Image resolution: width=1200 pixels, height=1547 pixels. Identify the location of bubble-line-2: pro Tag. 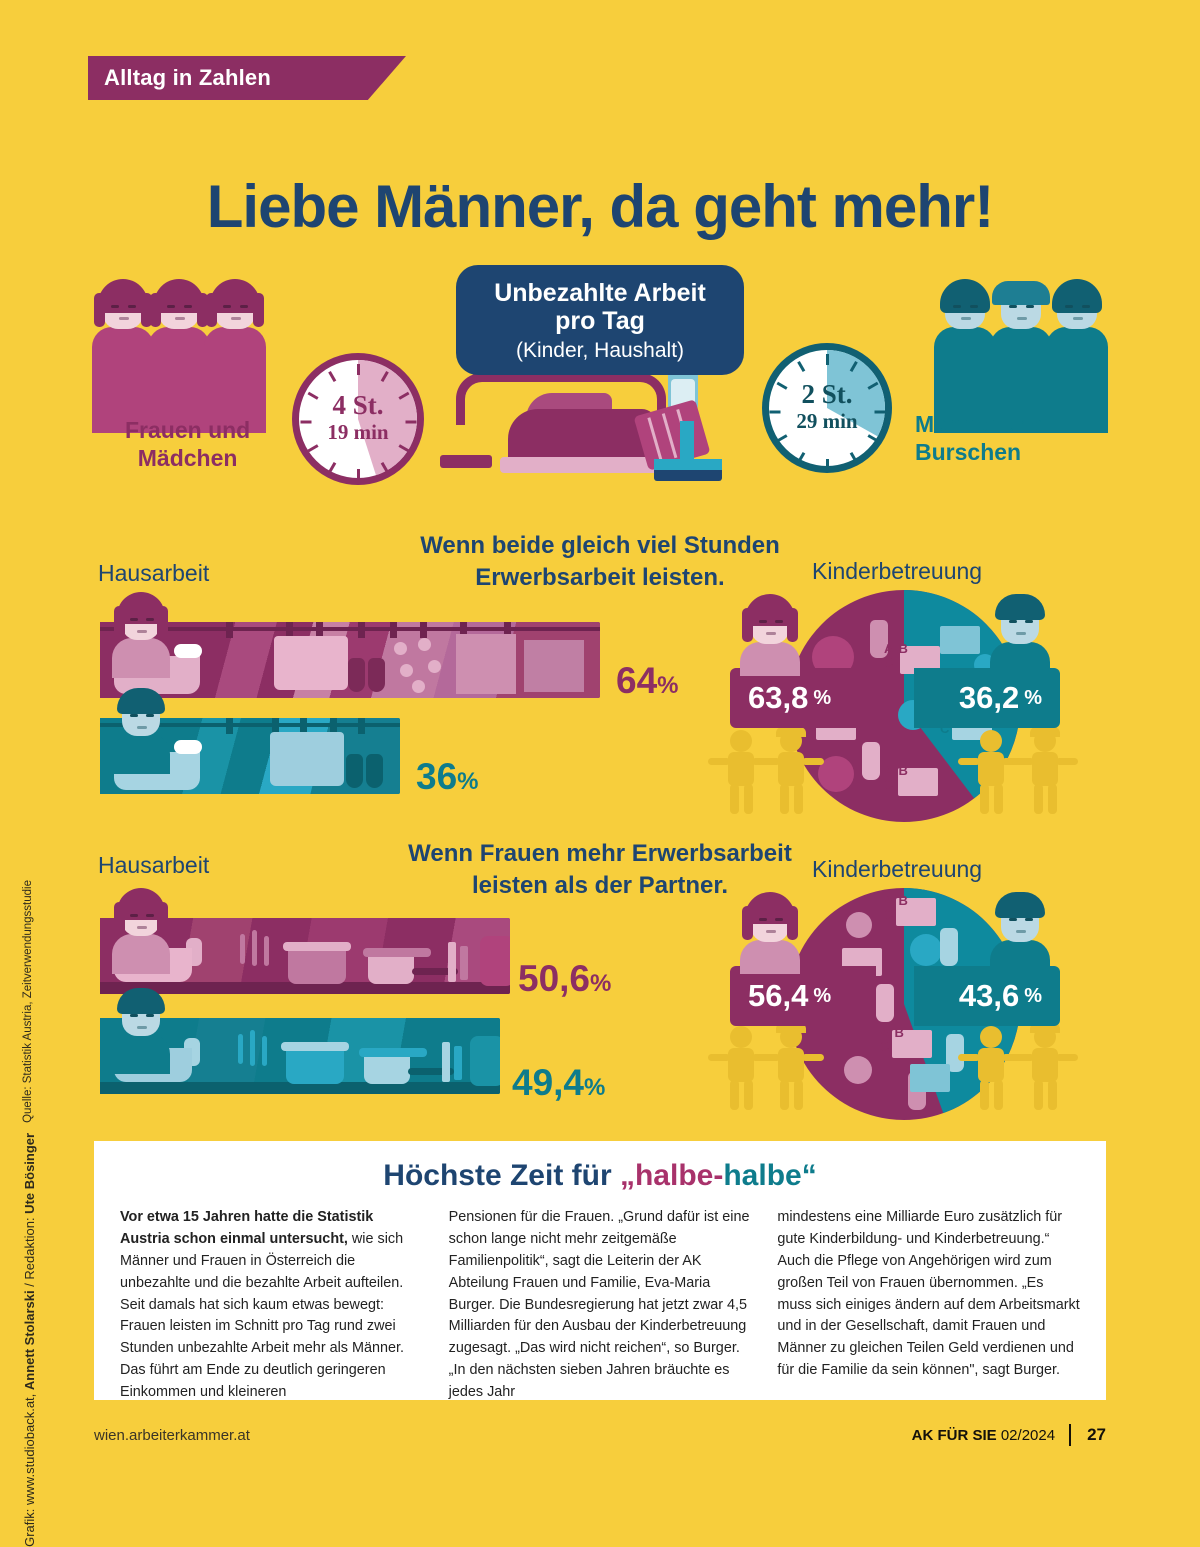
(600, 321).